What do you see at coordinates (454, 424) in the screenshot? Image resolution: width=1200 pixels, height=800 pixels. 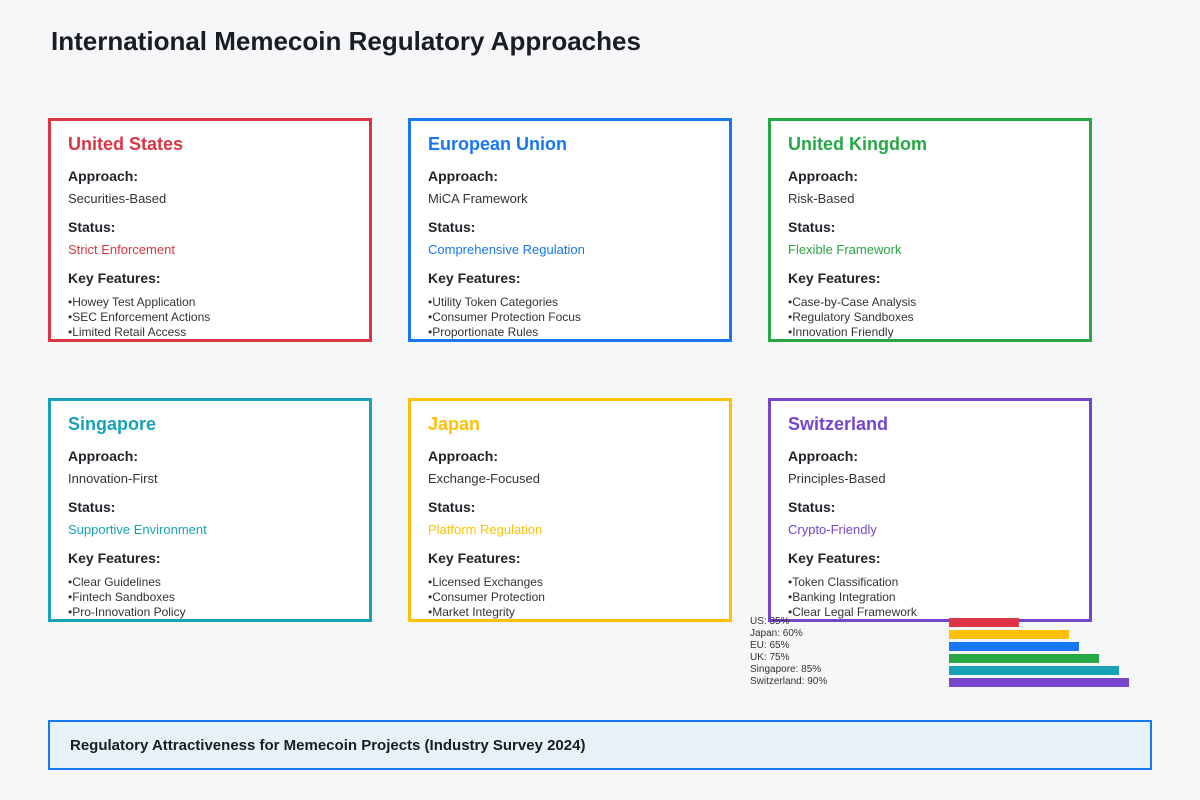 I see `card-title: Japan` at bounding box center [454, 424].